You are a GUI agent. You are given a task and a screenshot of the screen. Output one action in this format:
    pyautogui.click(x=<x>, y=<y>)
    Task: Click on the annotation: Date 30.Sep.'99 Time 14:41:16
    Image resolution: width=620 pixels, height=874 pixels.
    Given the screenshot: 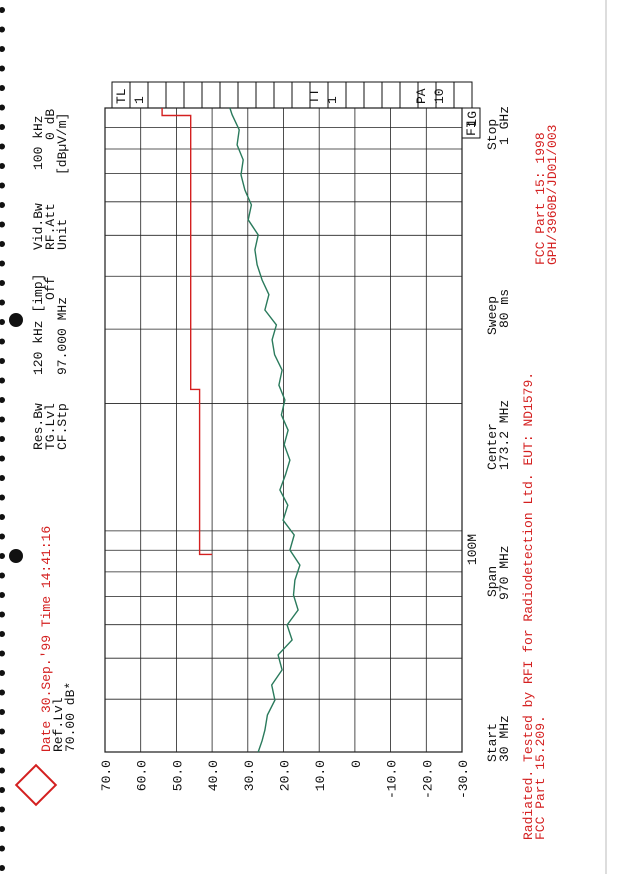 What is the action you would take?
    pyautogui.click(x=46, y=639)
    